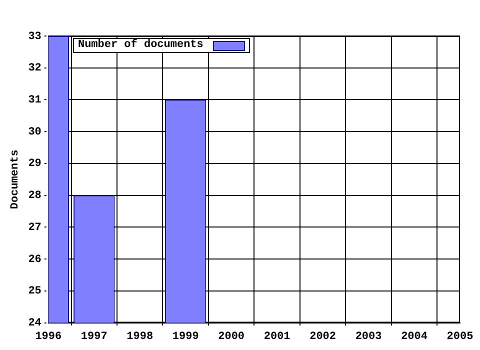  Describe the element at coordinates (35, 196) in the screenshot. I see `y-tick-label: 28` at that location.